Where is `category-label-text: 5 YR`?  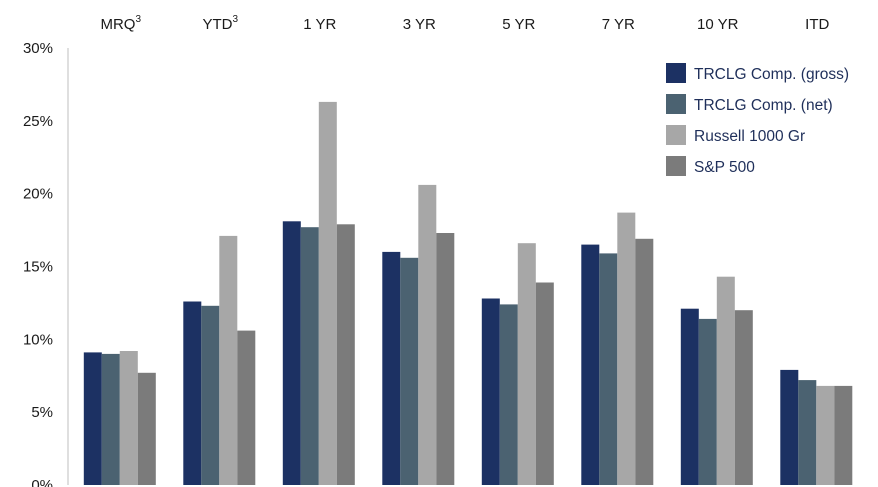 category-label-text: 5 YR is located at coordinates (518, 24).